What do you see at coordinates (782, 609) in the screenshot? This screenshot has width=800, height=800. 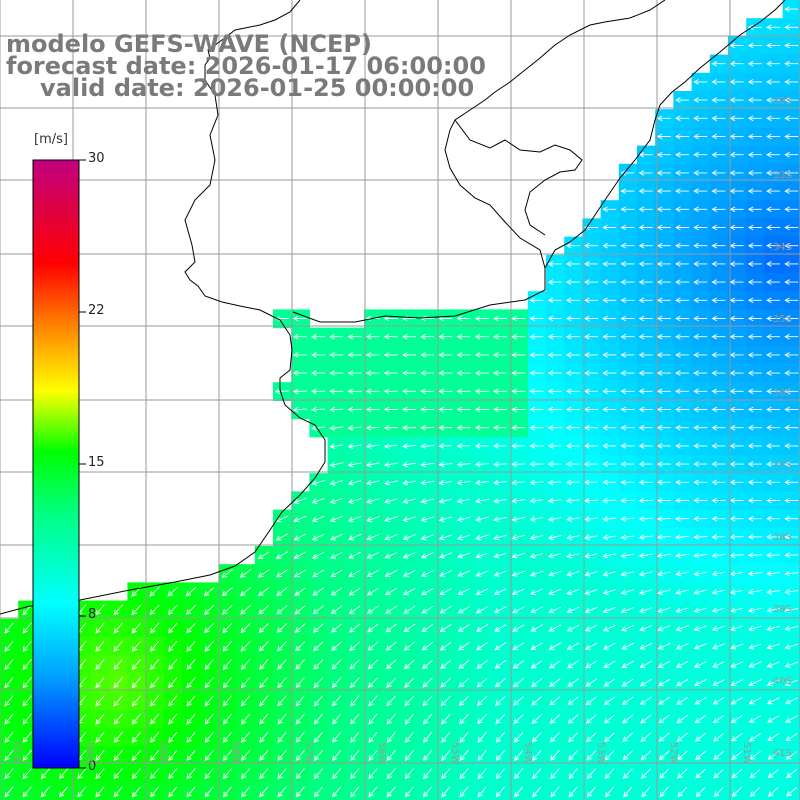 I see `latitude-label: 39S` at bounding box center [782, 609].